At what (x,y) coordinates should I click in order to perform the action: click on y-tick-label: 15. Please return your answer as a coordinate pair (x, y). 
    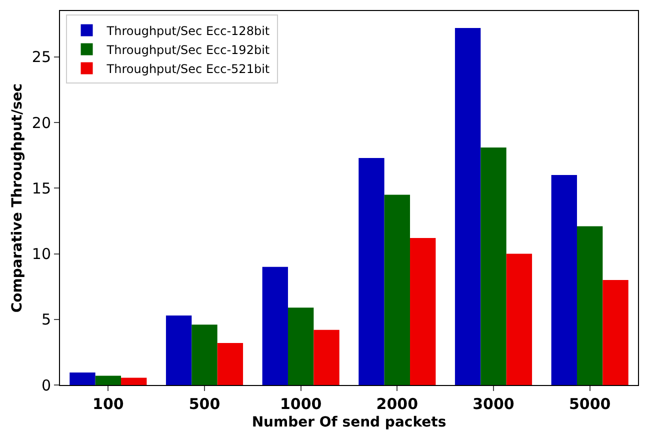
    Looking at the image, I should click on (41, 188).